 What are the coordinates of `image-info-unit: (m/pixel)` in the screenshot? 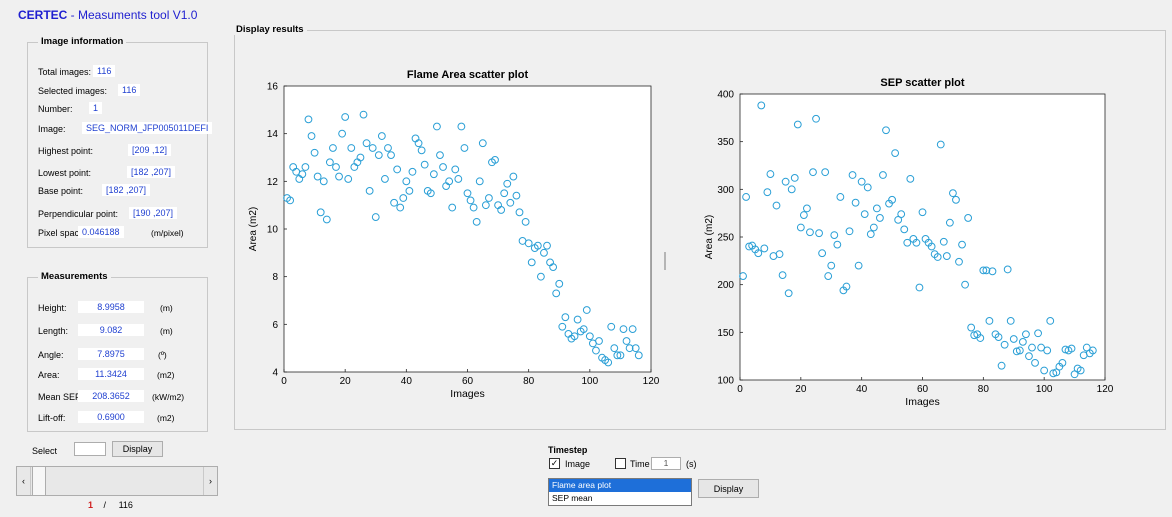 It's located at (167, 233).